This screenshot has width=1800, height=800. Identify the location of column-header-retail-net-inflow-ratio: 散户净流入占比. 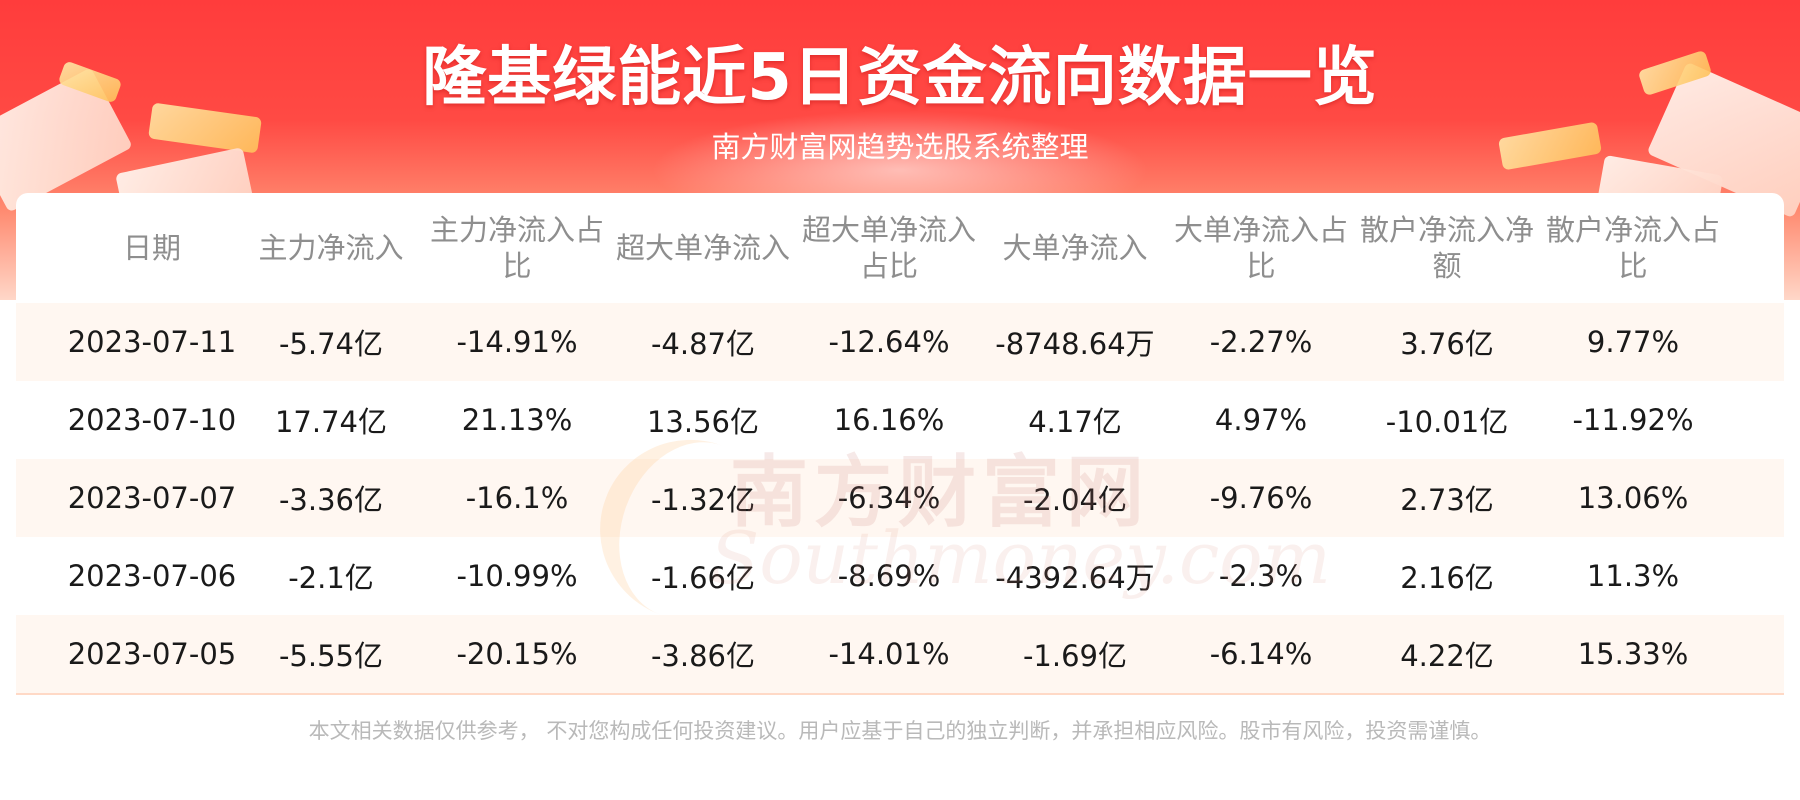
(1632, 248).